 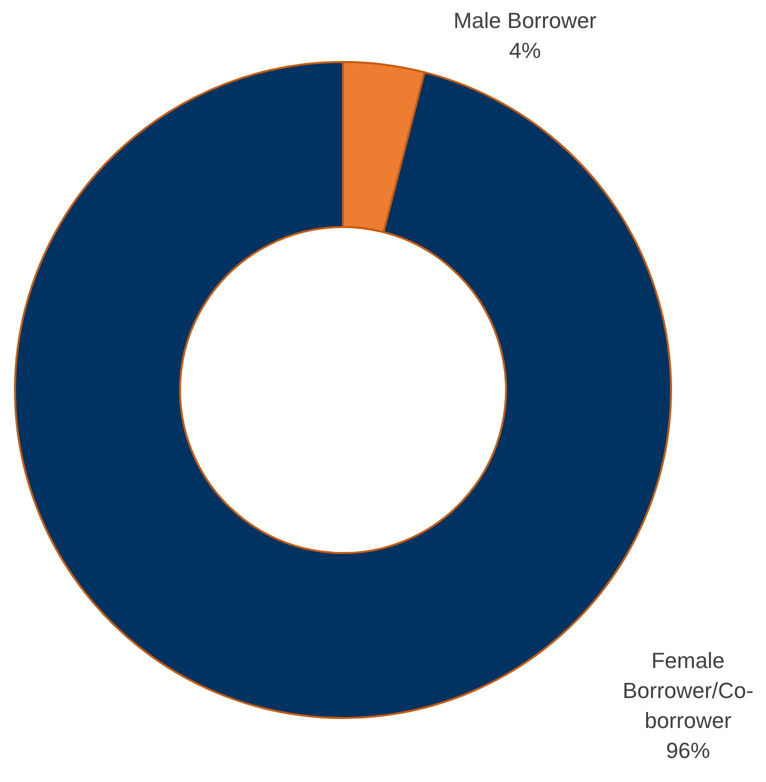 I want to click on slice-label: Male Borrower, so click(x=525, y=20).